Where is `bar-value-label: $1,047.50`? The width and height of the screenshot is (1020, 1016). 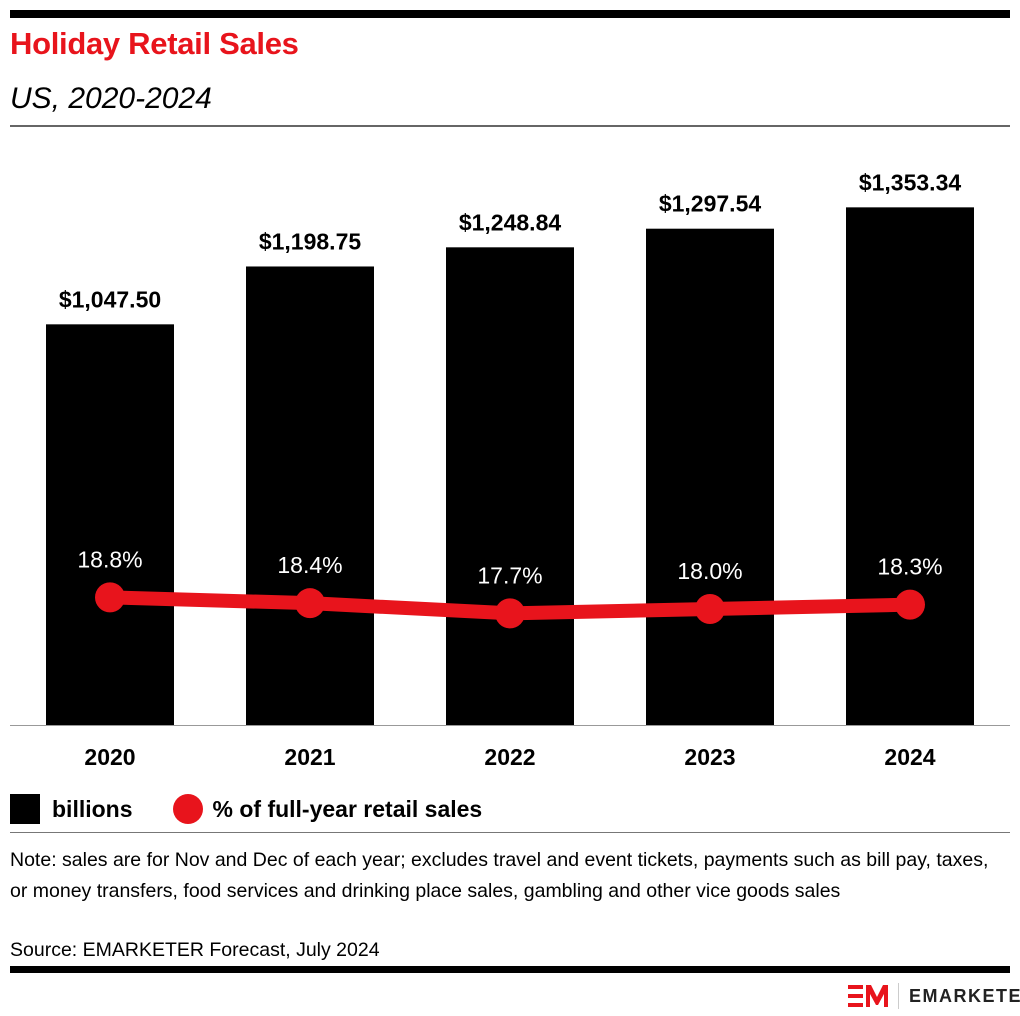
bar-value-label: $1,047.50 is located at coordinates (110, 299).